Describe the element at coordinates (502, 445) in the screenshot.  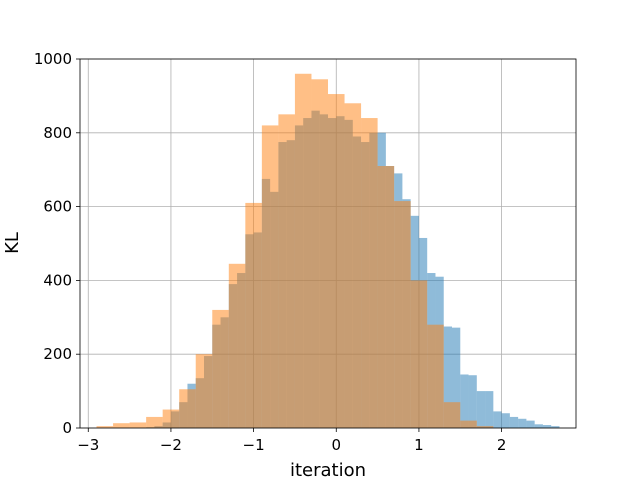
I see `x-tick-label: 2` at that location.